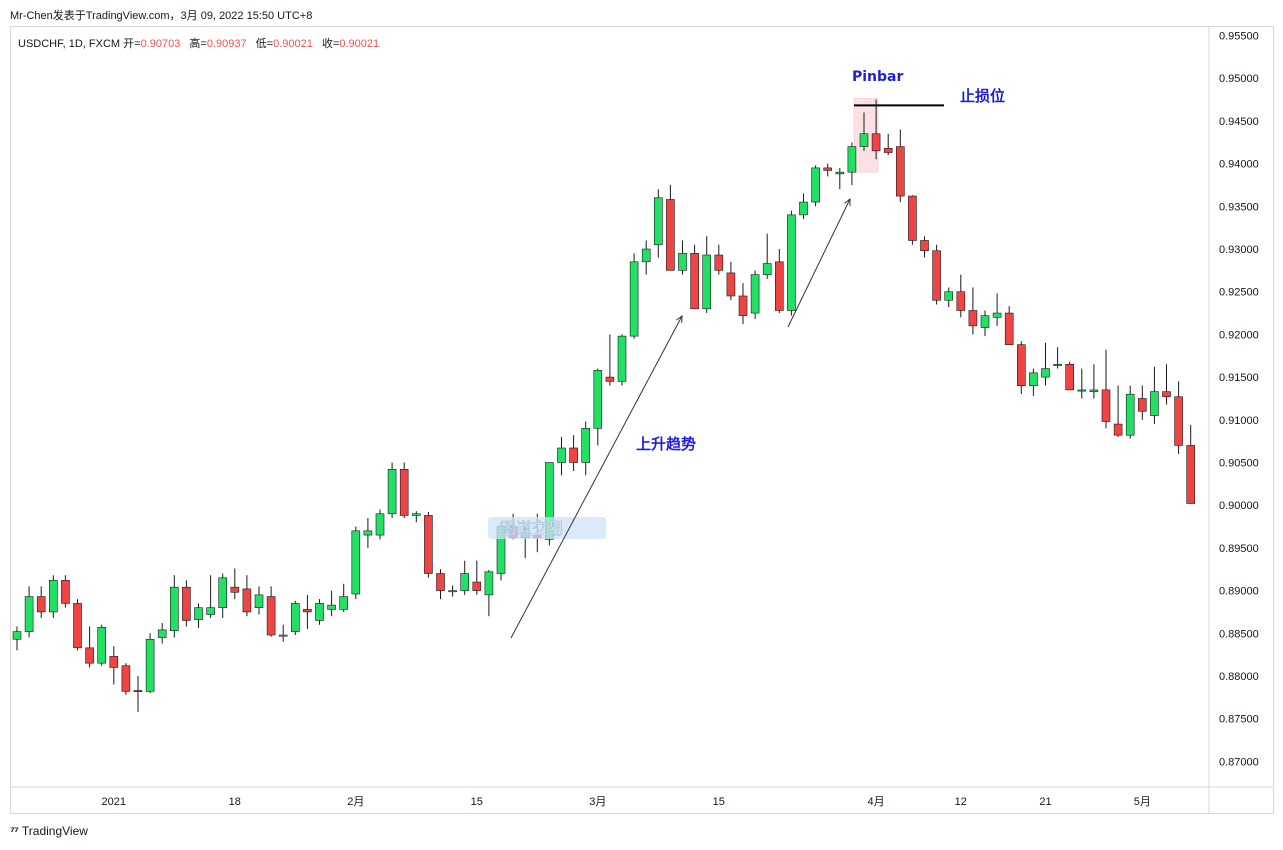 The width and height of the screenshot is (1283, 850). Describe the element at coordinates (532, 528) in the screenshot. I see `watermark-text: 图道交易` at that location.